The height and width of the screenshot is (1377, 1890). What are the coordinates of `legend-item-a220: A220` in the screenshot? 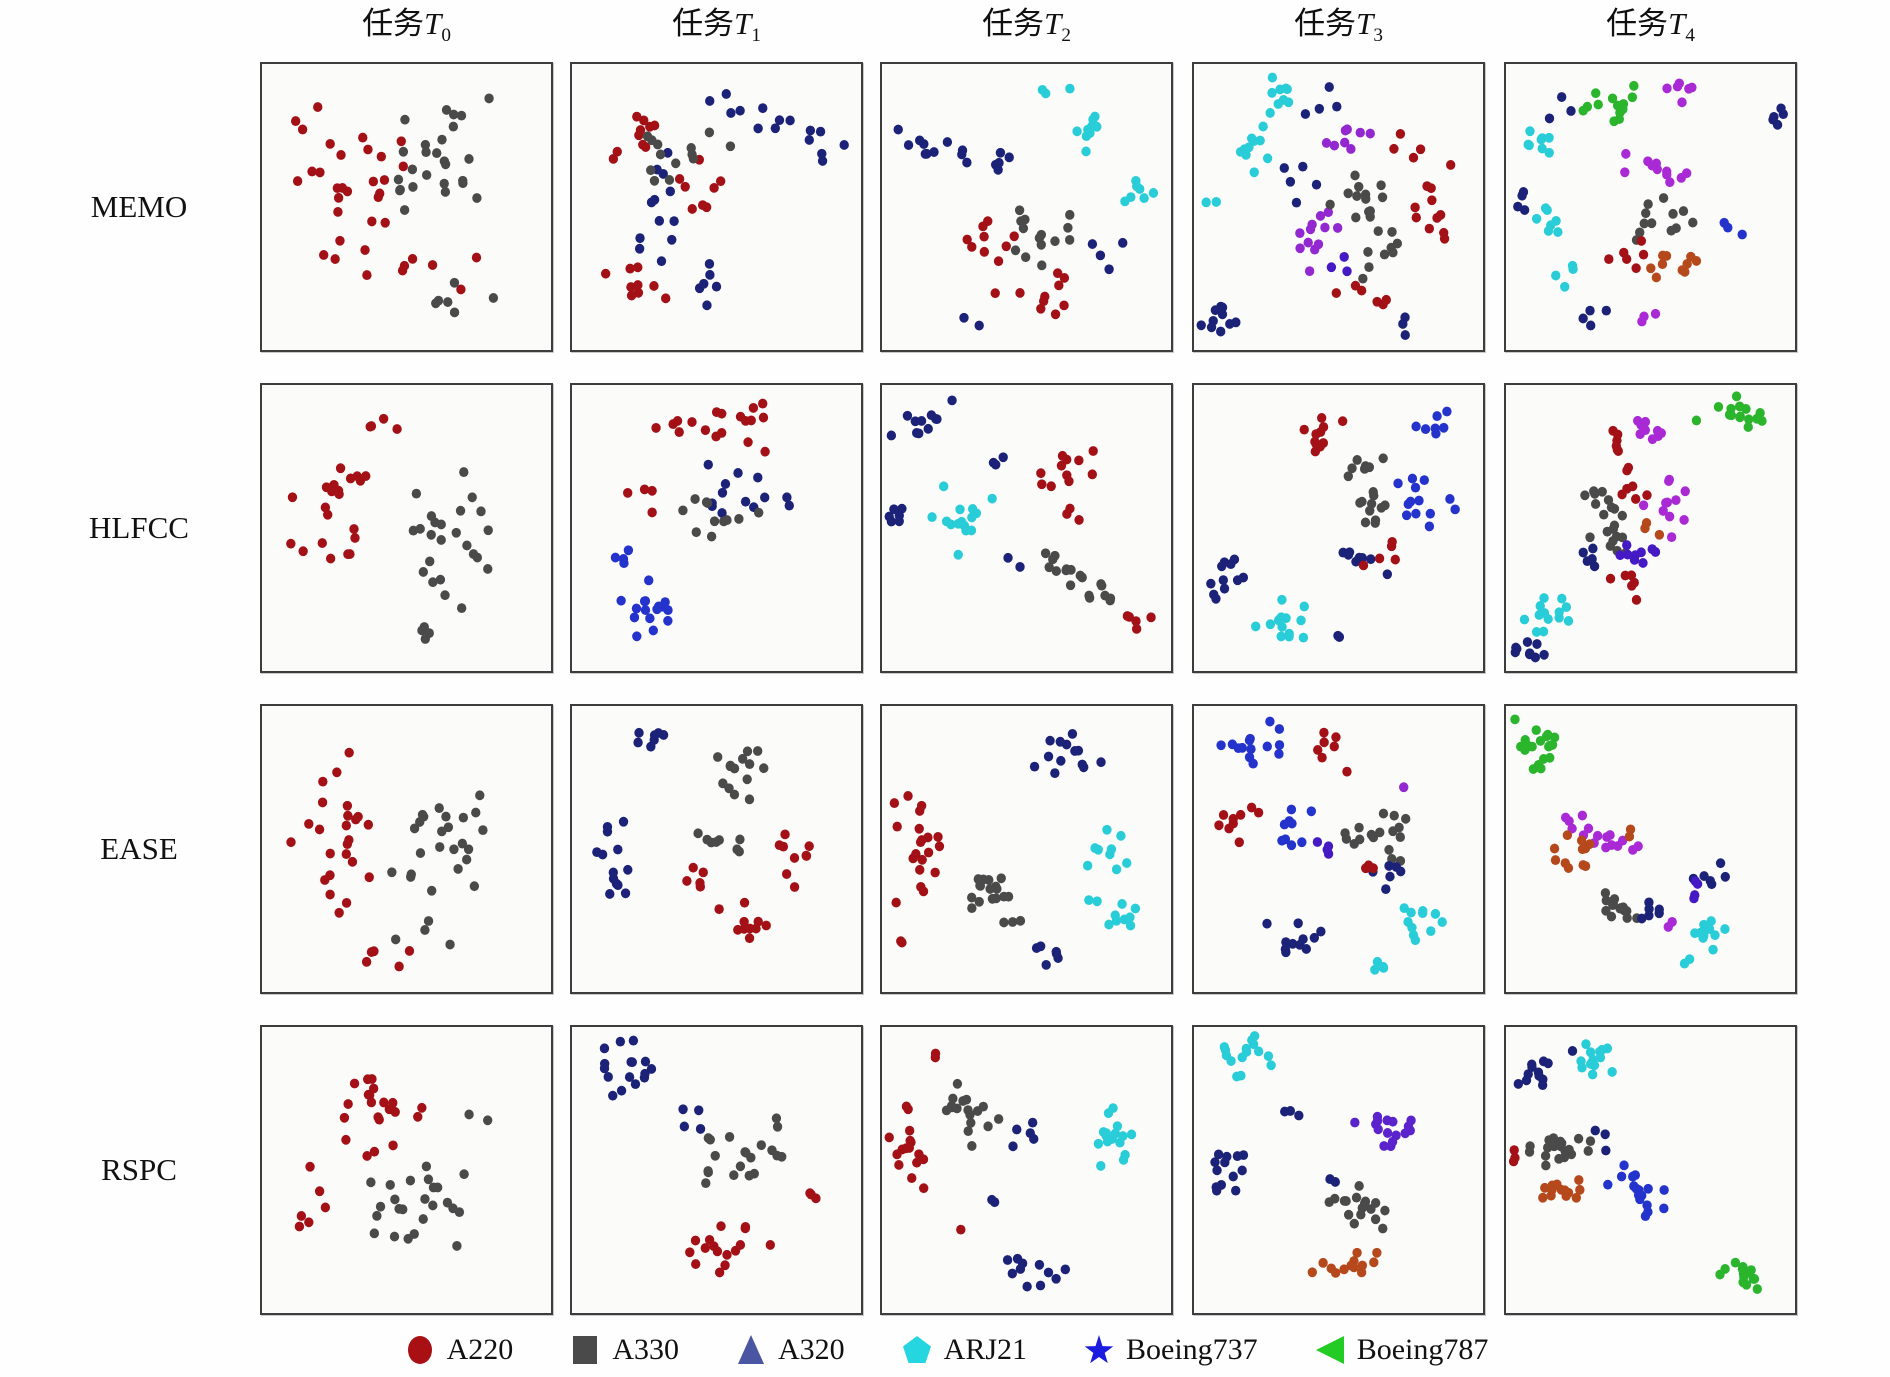 It's located at (458, 1350).